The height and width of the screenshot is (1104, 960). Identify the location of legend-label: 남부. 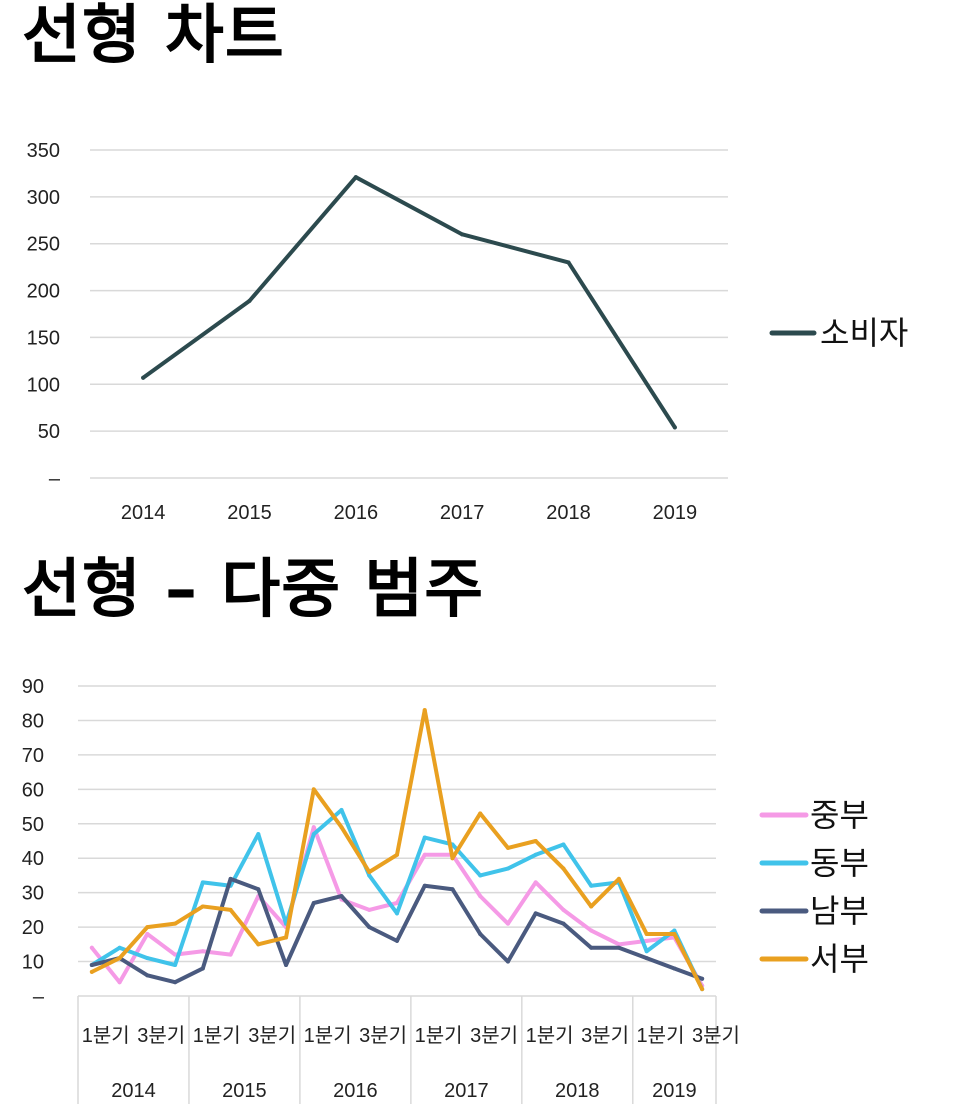
(839, 911).